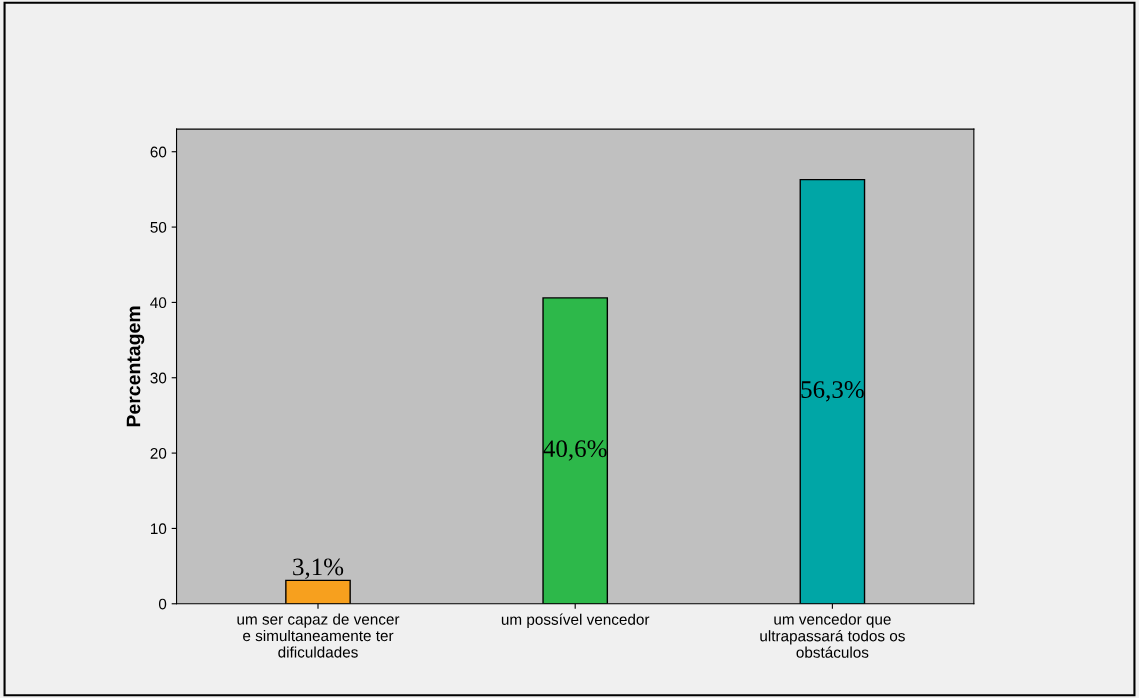  What do you see at coordinates (135, 366) in the screenshot?
I see `y-axis-title: Percentagem` at bounding box center [135, 366].